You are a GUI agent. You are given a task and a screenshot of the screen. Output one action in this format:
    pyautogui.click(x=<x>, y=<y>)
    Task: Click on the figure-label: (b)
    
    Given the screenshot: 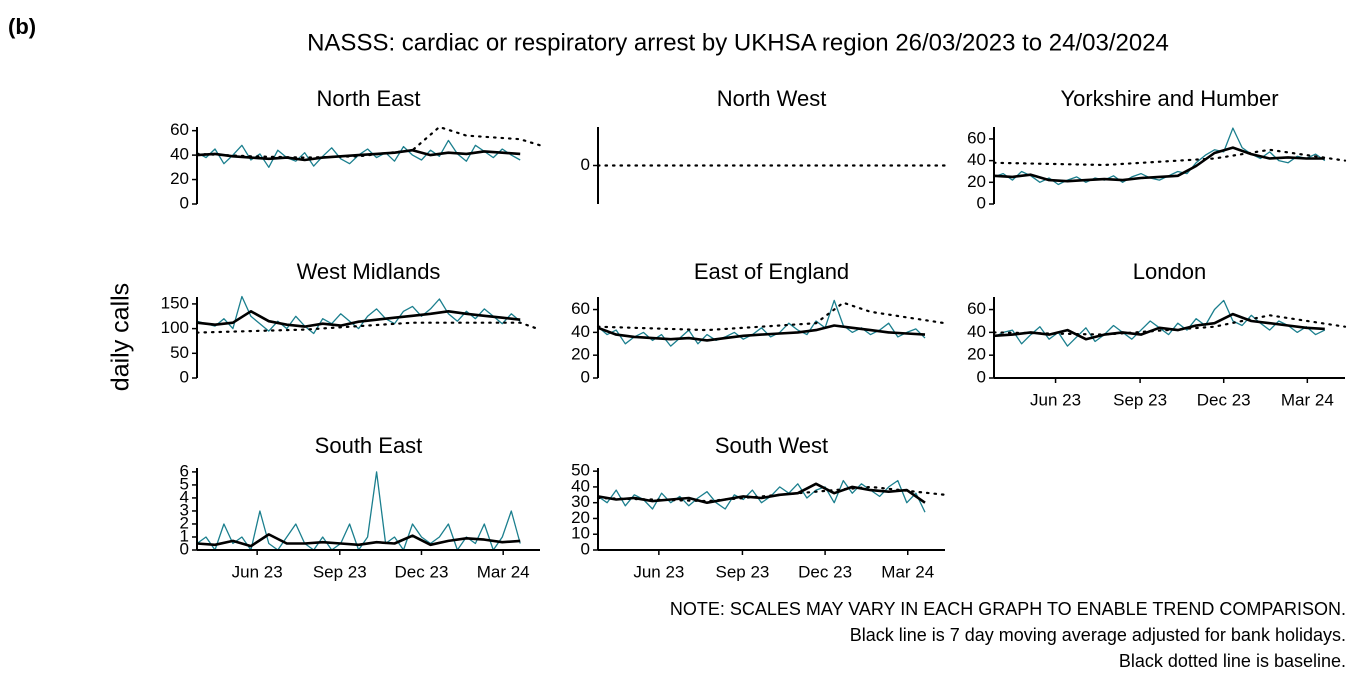 What is the action you would take?
    pyautogui.click(x=22, y=26)
    